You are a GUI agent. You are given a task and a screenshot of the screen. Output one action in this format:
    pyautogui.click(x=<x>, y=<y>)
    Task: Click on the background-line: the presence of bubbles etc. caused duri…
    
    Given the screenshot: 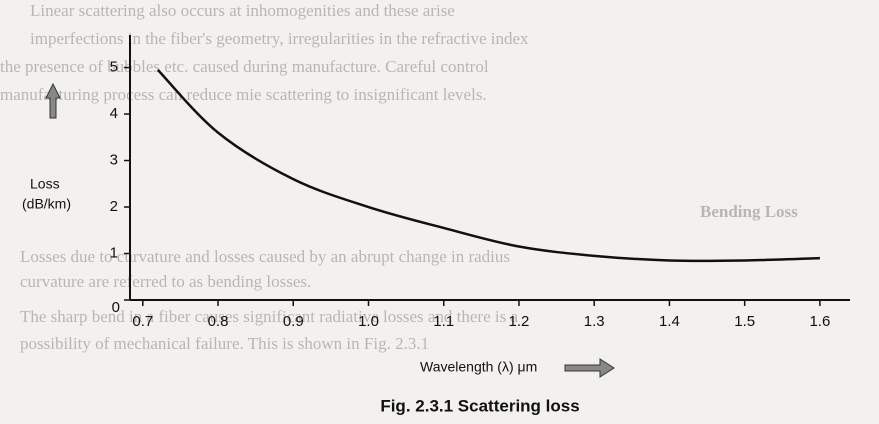 What is the action you would take?
    pyautogui.click(x=244, y=66)
    